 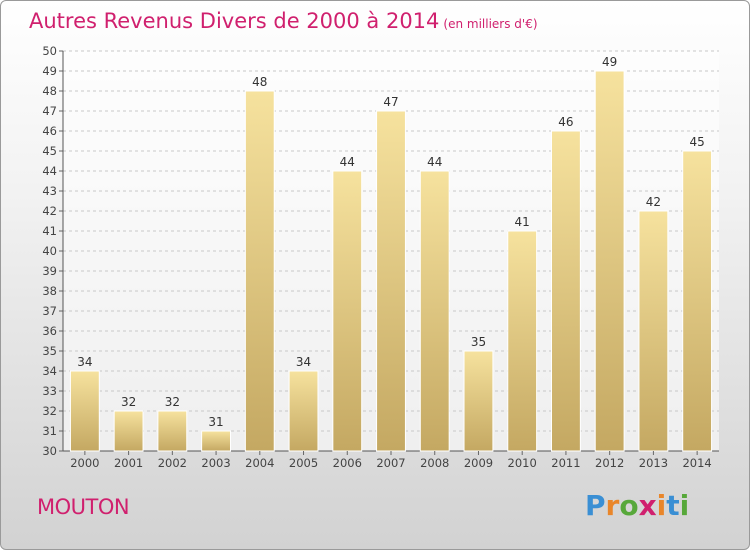 I want to click on logo-letter: r, so click(x=612, y=505).